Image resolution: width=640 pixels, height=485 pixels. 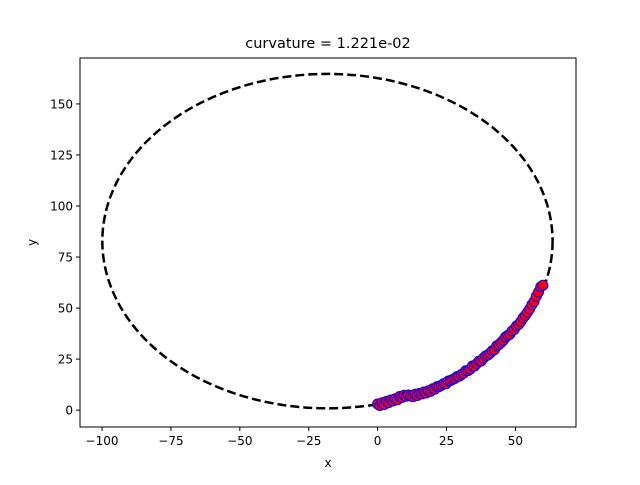 I want to click on x-tick-label: −50, so click(x=239, y=441).